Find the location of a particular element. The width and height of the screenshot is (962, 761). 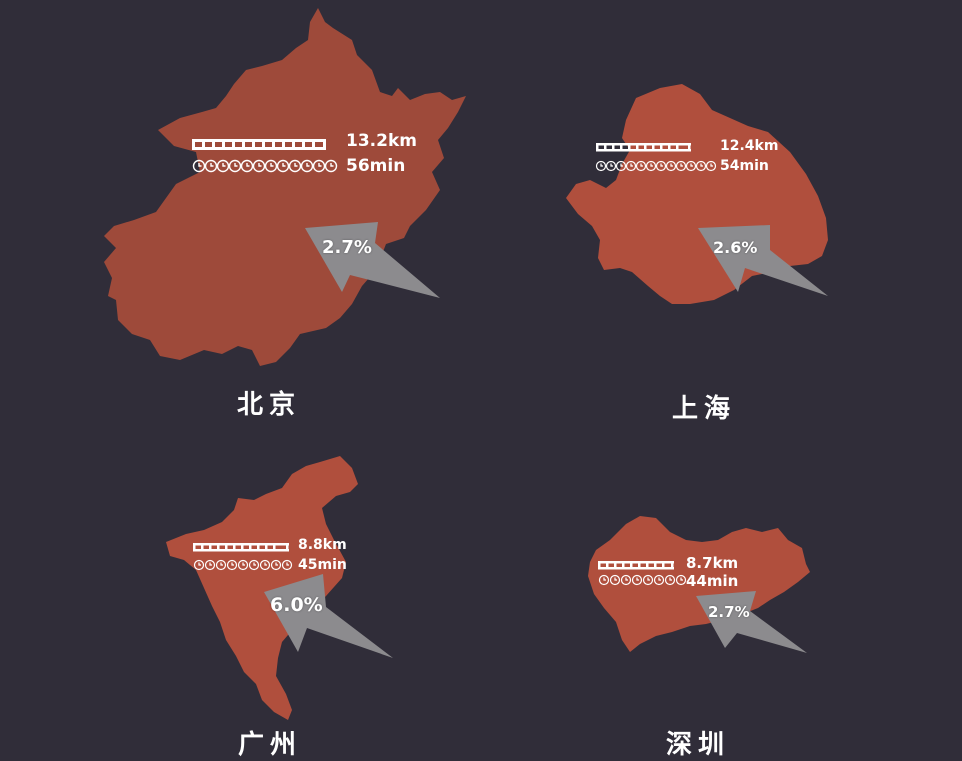

shanghai-rail-icon is located at coordinates (643, 147).